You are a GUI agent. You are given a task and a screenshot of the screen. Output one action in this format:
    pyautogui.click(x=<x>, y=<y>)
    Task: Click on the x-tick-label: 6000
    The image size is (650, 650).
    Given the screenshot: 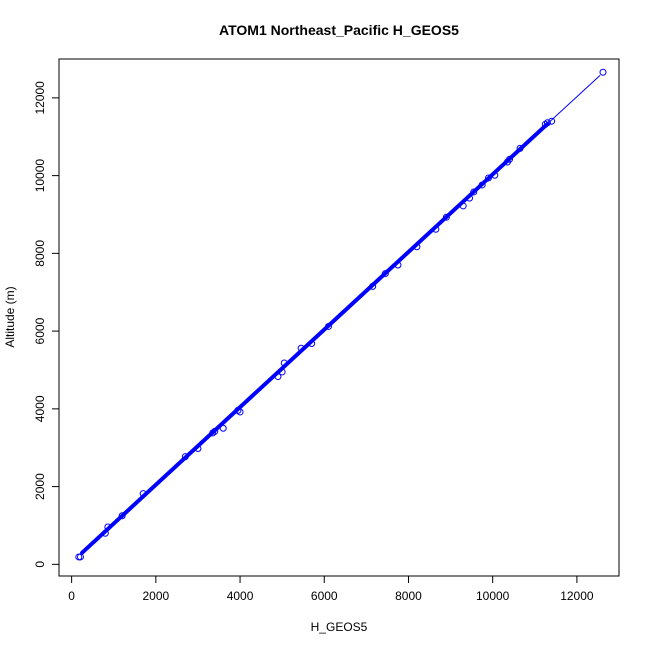 What is the action you would take?
    pyautogui.click(x=324, y=596)
    